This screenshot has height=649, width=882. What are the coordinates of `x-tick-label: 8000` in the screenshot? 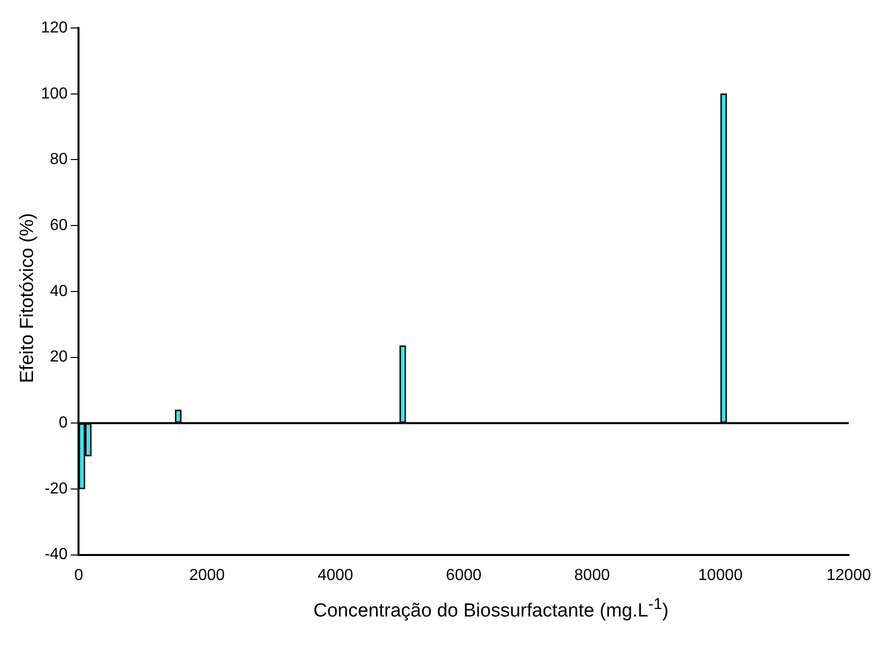 It's located at (592, 575).